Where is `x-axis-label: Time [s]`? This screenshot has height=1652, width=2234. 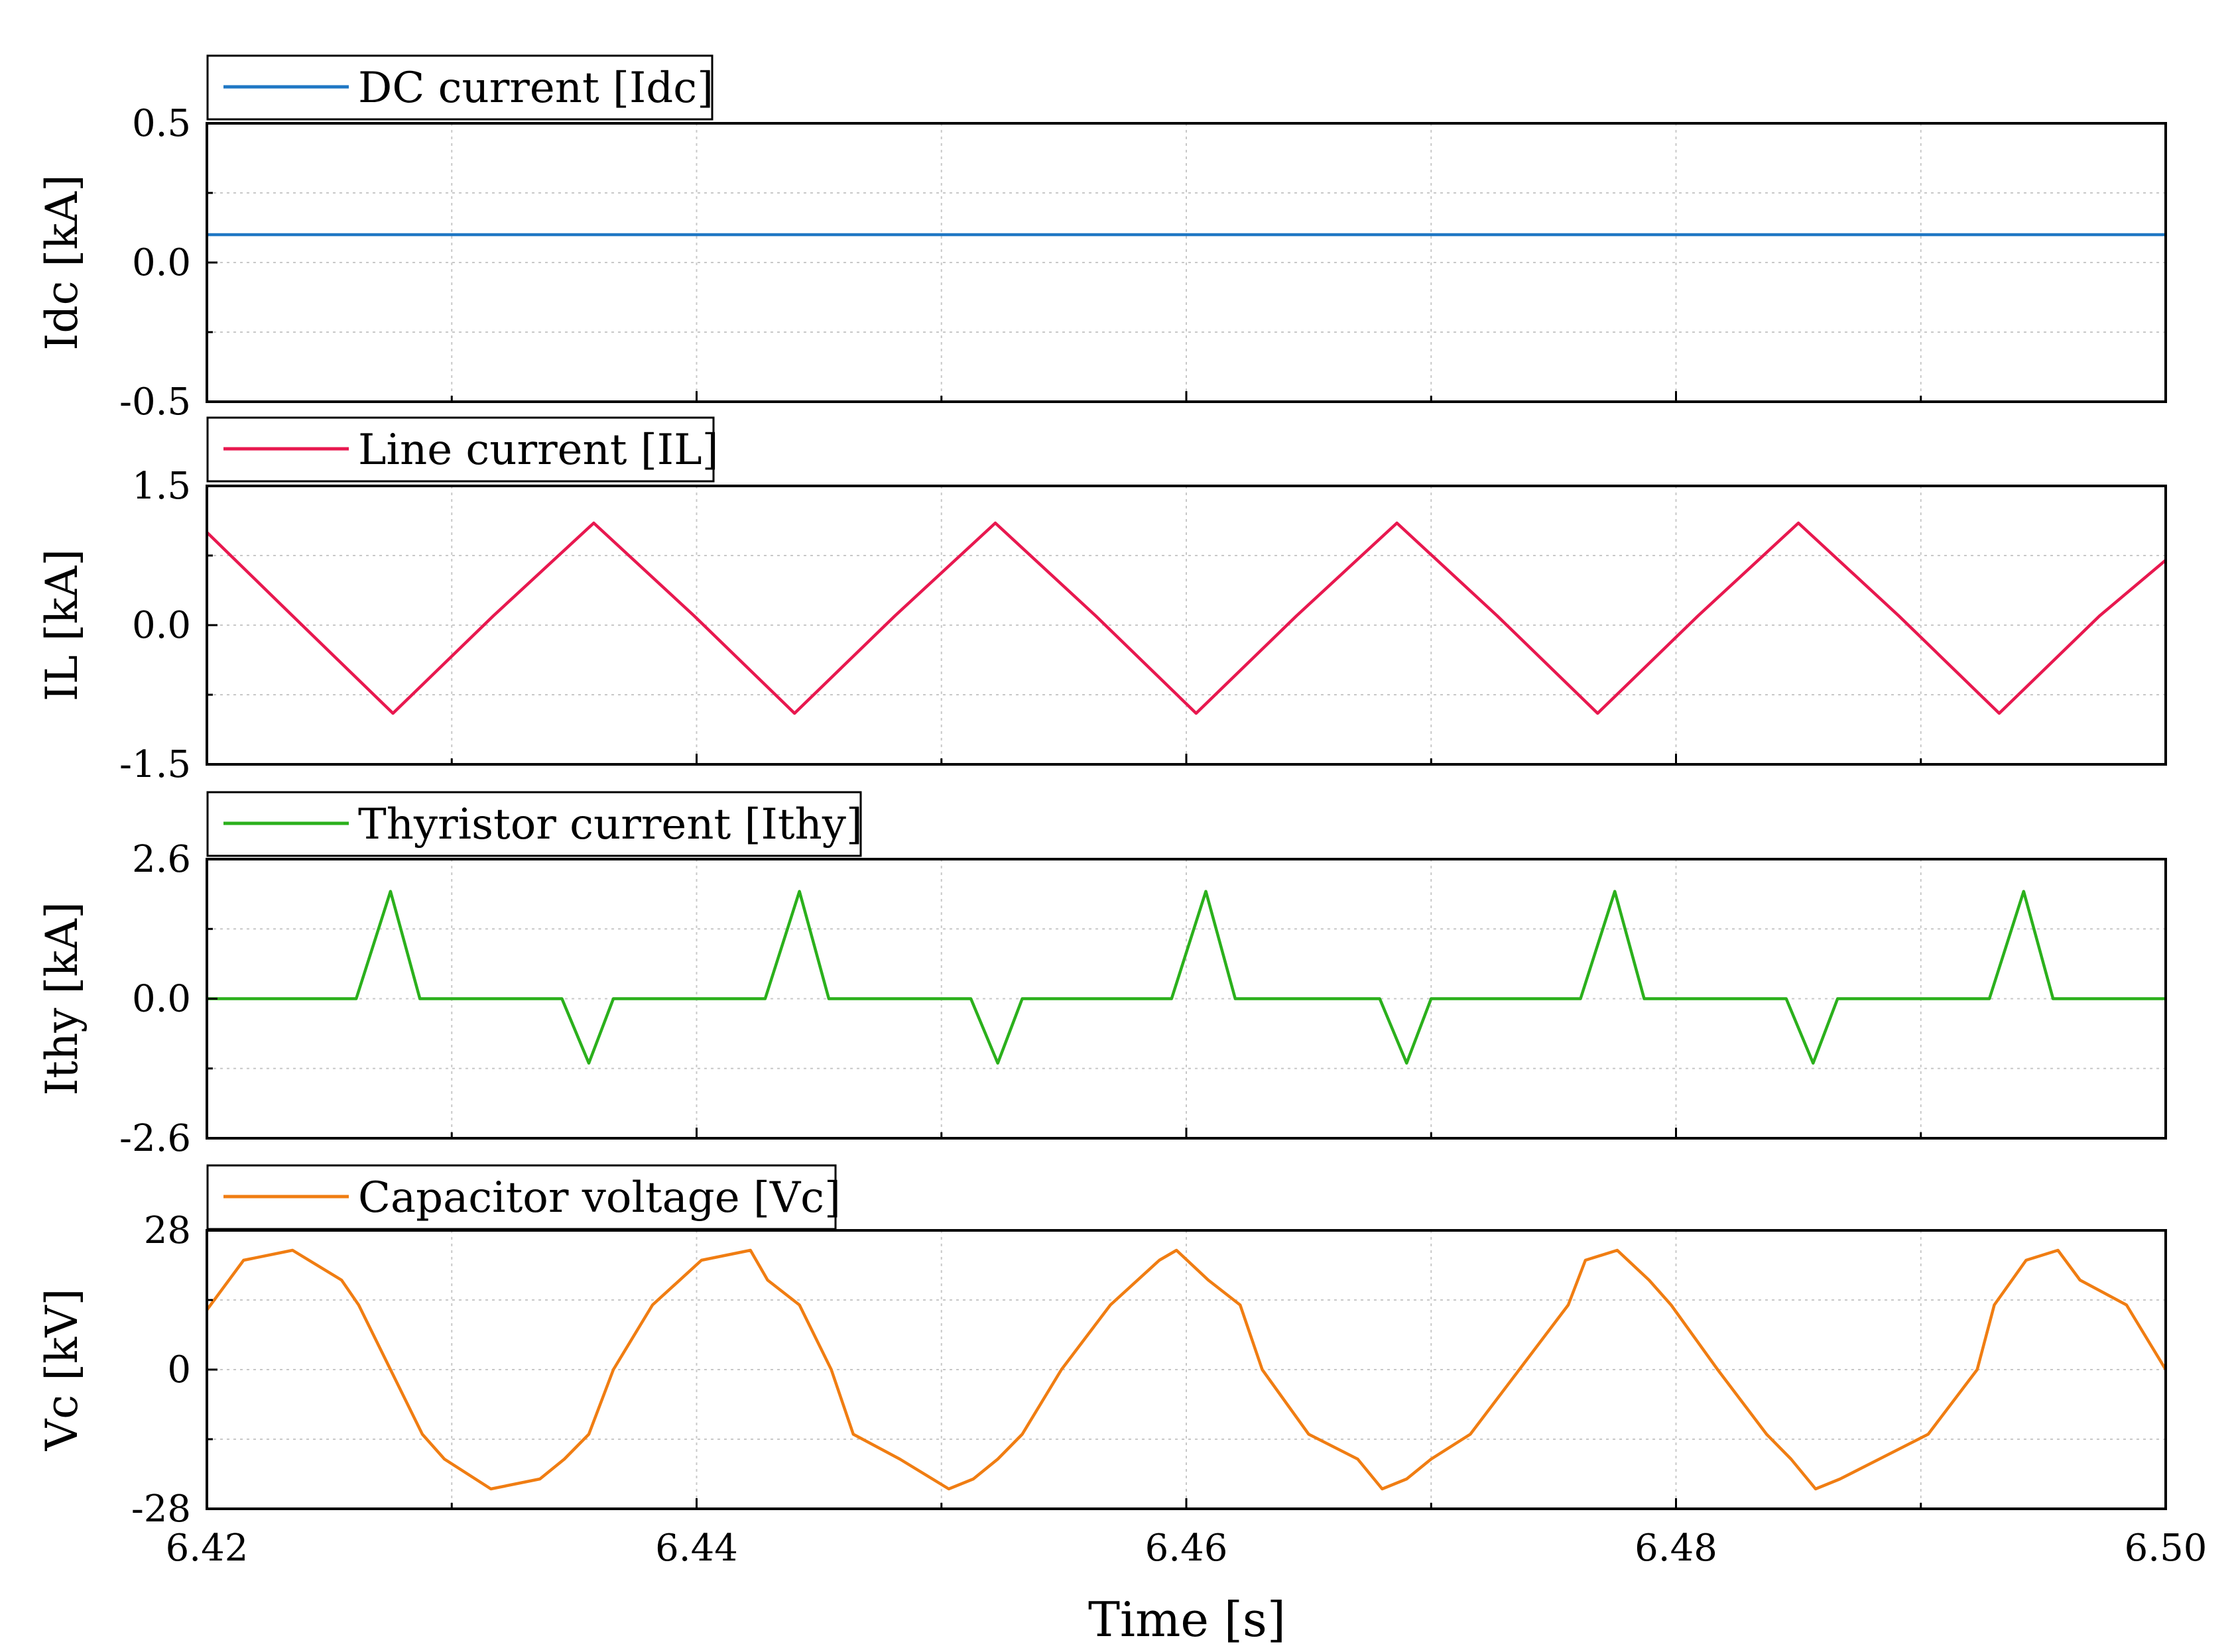
x-axis-label: Time [s] is located at coordinates (1187, 1619).